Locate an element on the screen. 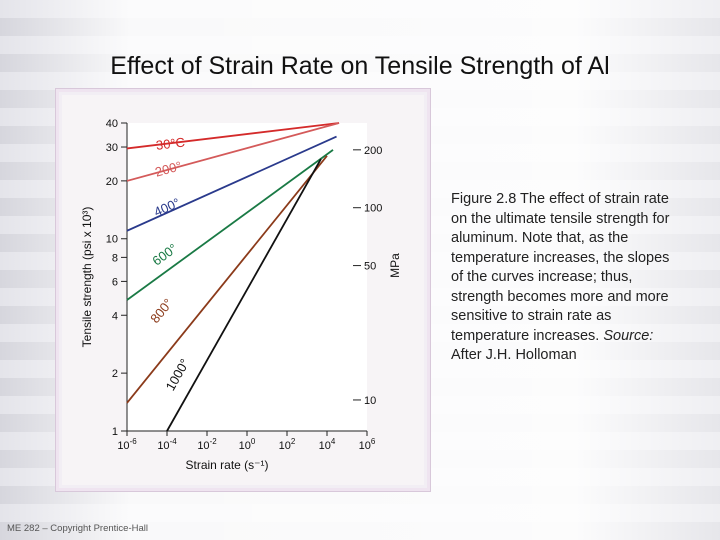 Image resolution: width=720 pixels, height=540 pixels. y-tick-label-right: 50 is located at coordinates (370, 267).